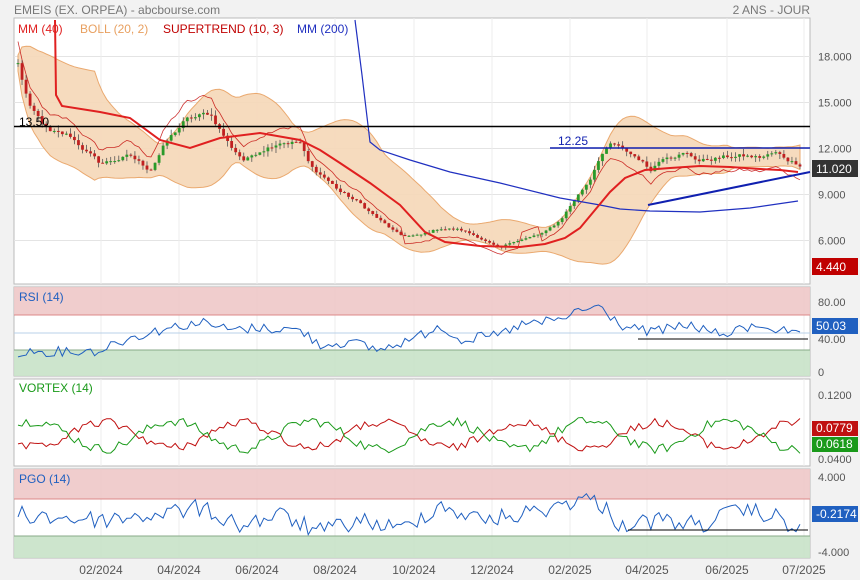 This screenshot has width=860, height=580. I want to click on period-label: 2 ANS - JOUR, so click(771, 10).